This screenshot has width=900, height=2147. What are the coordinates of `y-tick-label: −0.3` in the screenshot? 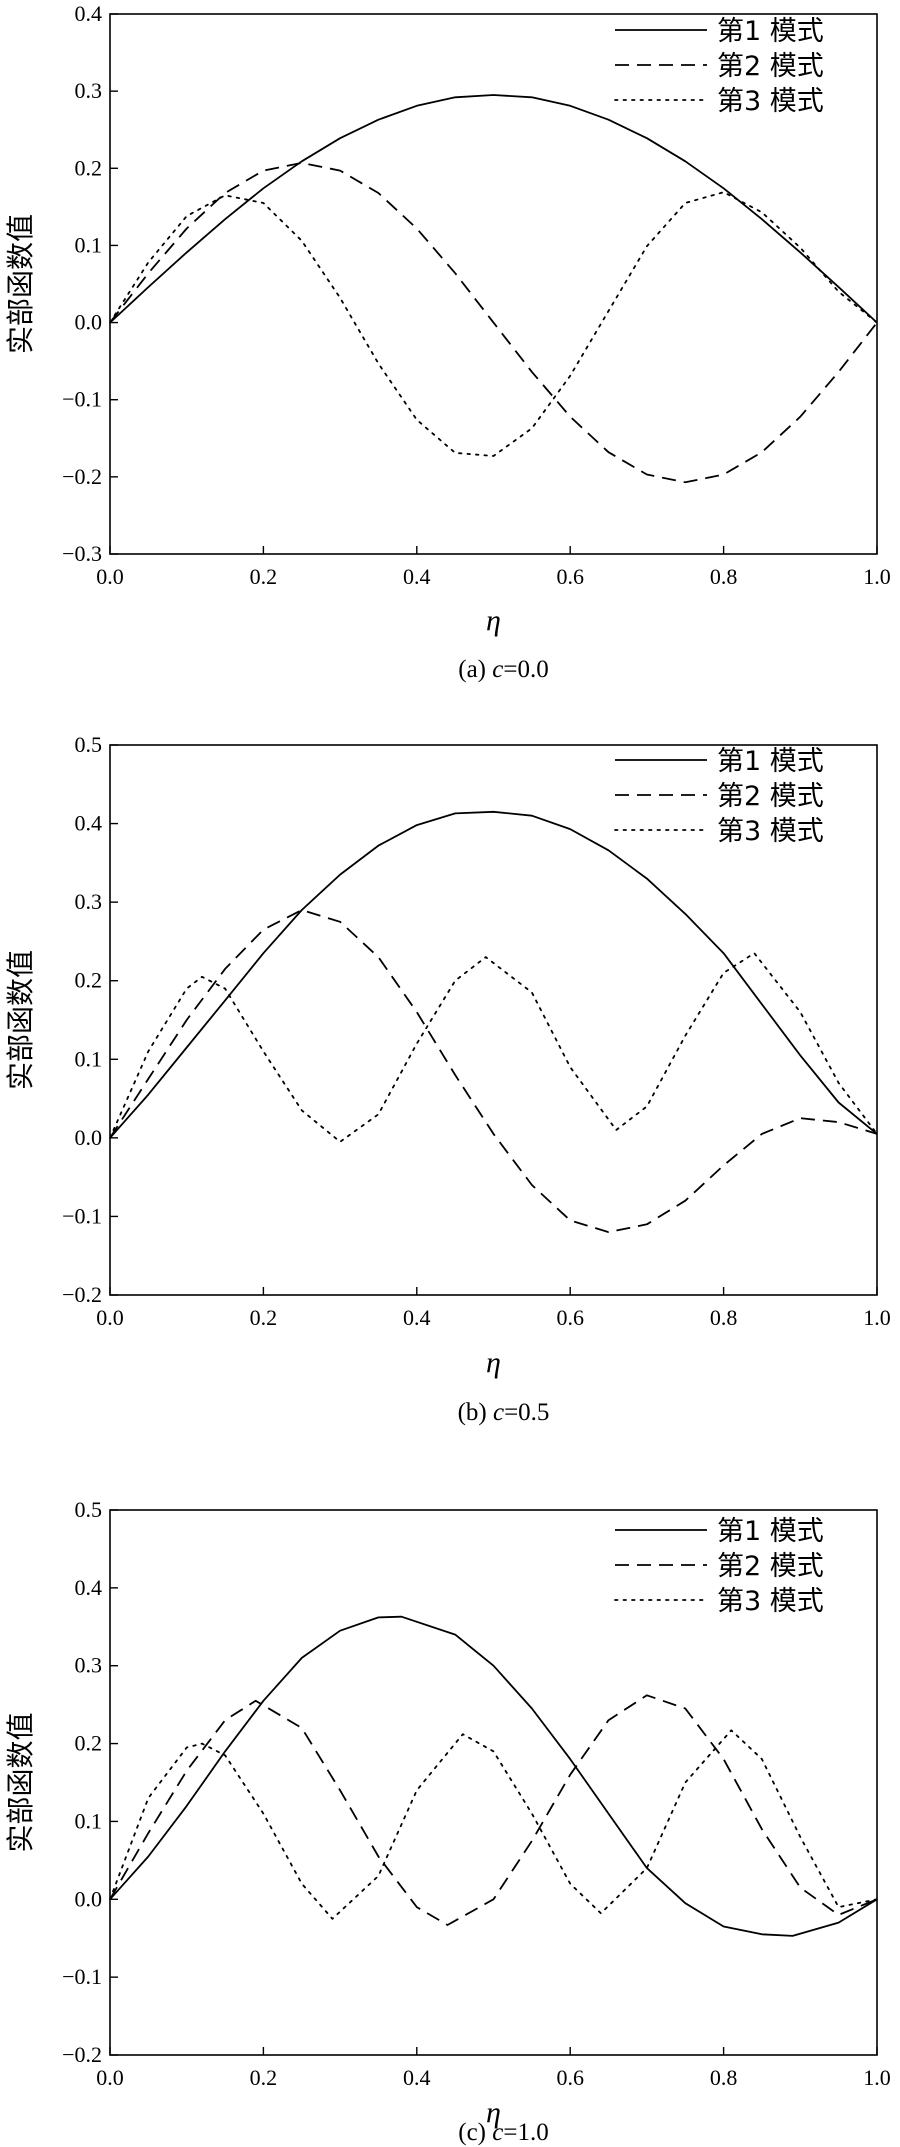 It's located at (82, 553).